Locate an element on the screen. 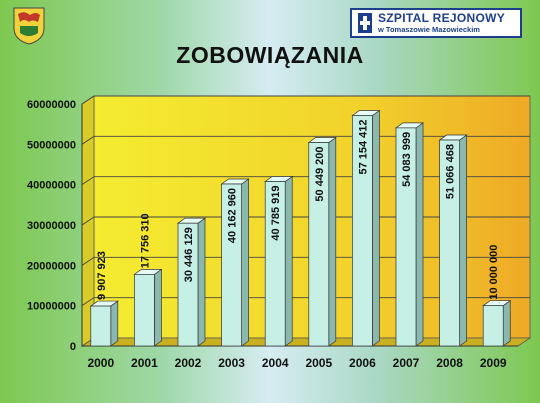  data-label: 40 785 919 is located at coordinates (276, 212).